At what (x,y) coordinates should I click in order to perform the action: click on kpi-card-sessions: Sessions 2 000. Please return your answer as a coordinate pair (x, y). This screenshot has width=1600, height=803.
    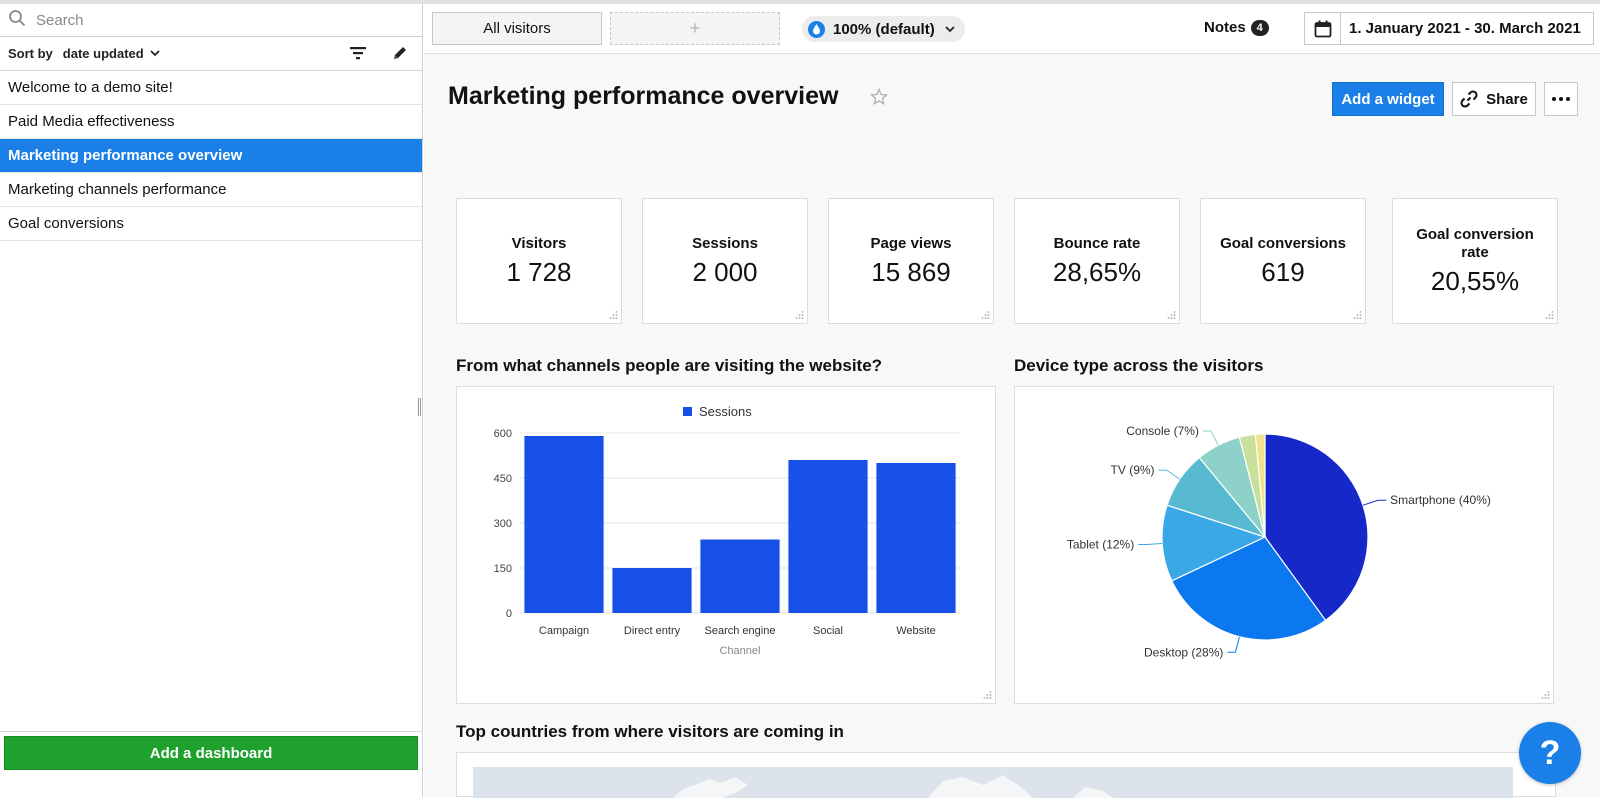
    Looking at the image, I should click on (725, 261).